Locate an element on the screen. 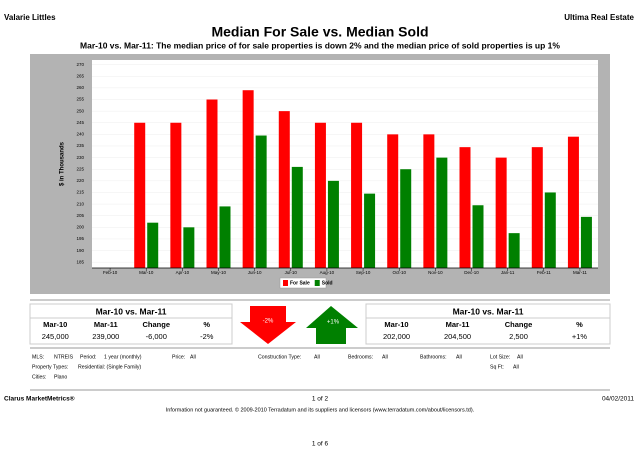  company-name: Ultima Real Estate is located at coordinates (599, 17).